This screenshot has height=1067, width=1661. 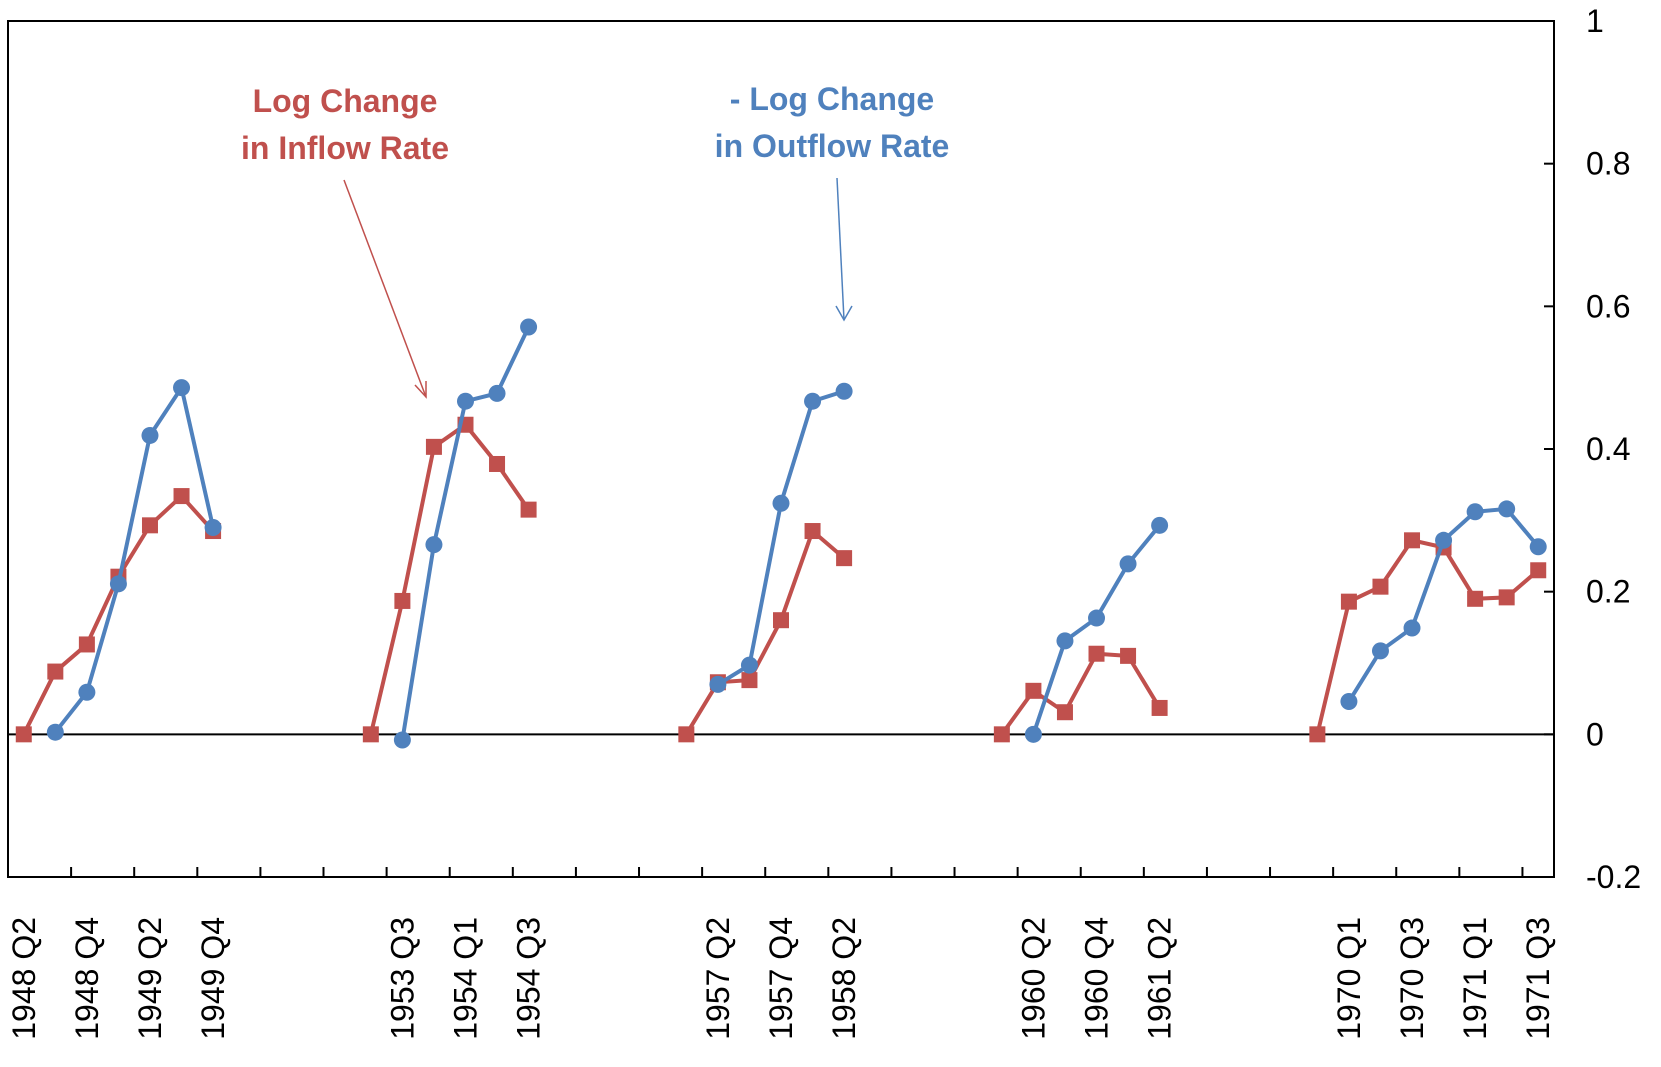 What do you see at coordinates (345, 148) in the screenshot?
I see `annotation: in Inflow Rate` at bounding box center [345, 148].